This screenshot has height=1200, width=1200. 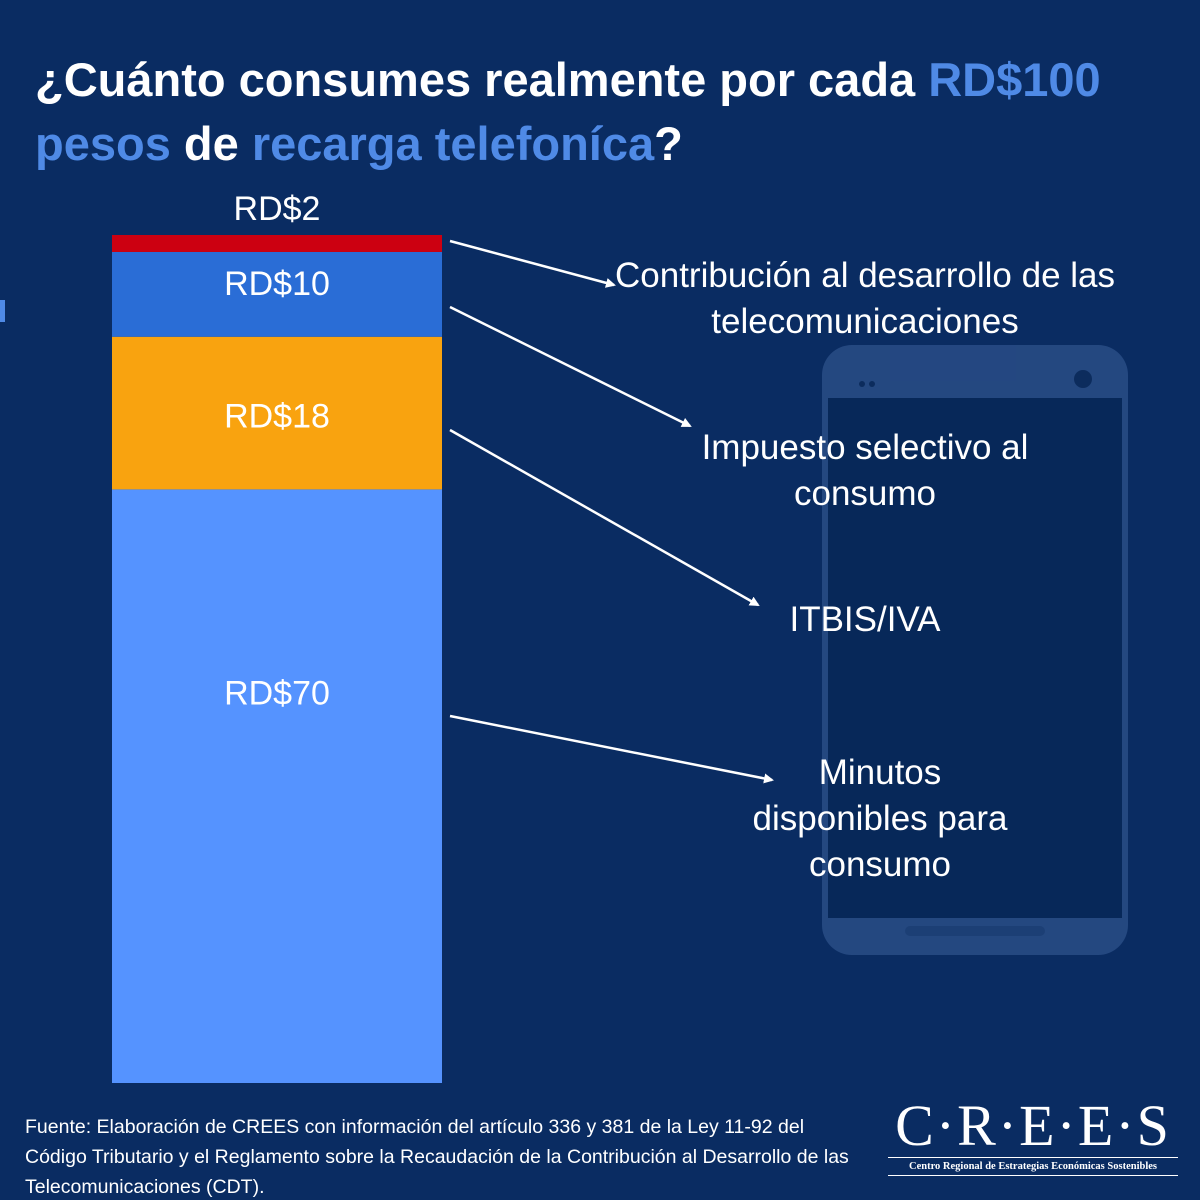 What do you see at coordinates (2, 311) in the screenshot?
I see `edge-tick` at bounding box center [2, 311].